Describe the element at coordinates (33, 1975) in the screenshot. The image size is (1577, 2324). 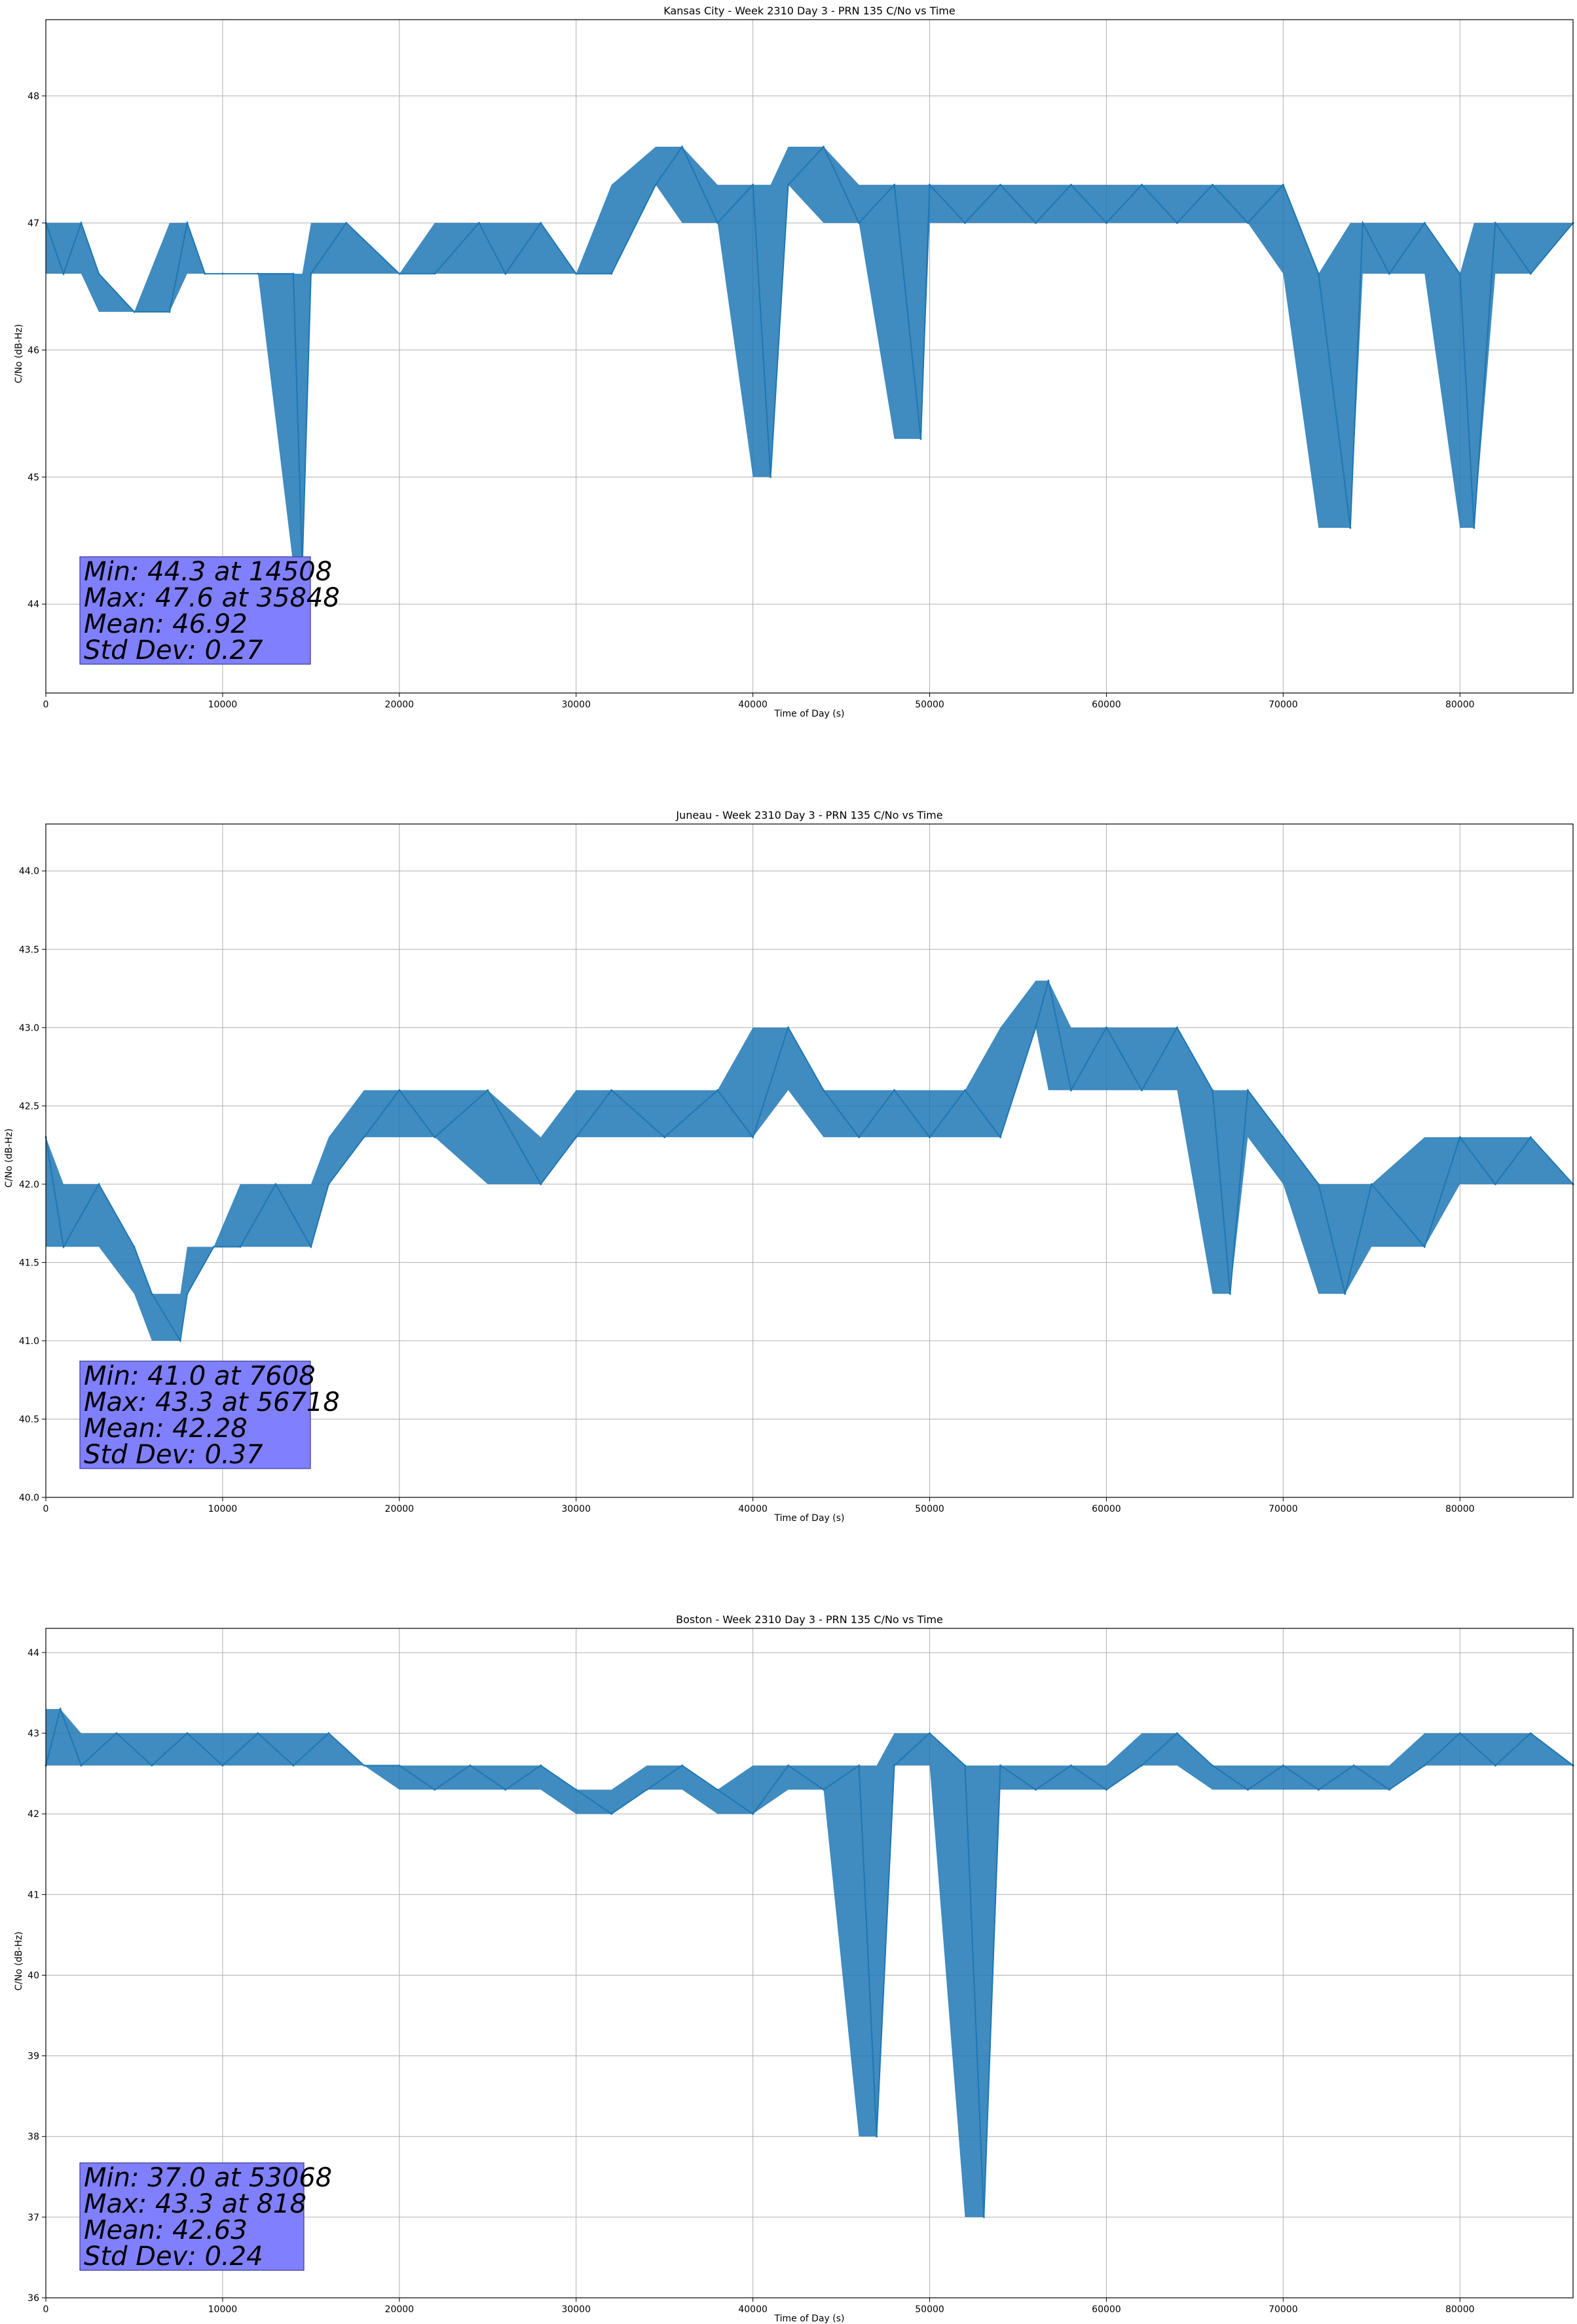
I see `y-tick-label: 40` at that location.